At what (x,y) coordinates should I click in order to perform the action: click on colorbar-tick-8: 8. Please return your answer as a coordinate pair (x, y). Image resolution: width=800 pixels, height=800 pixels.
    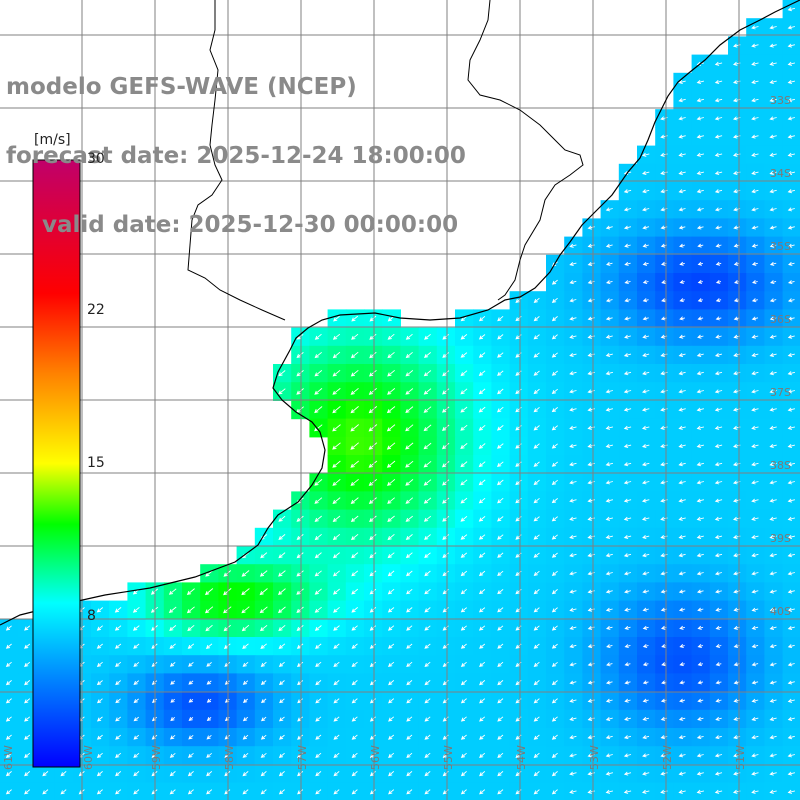
    Looking at the image, I should click on (91, 616).